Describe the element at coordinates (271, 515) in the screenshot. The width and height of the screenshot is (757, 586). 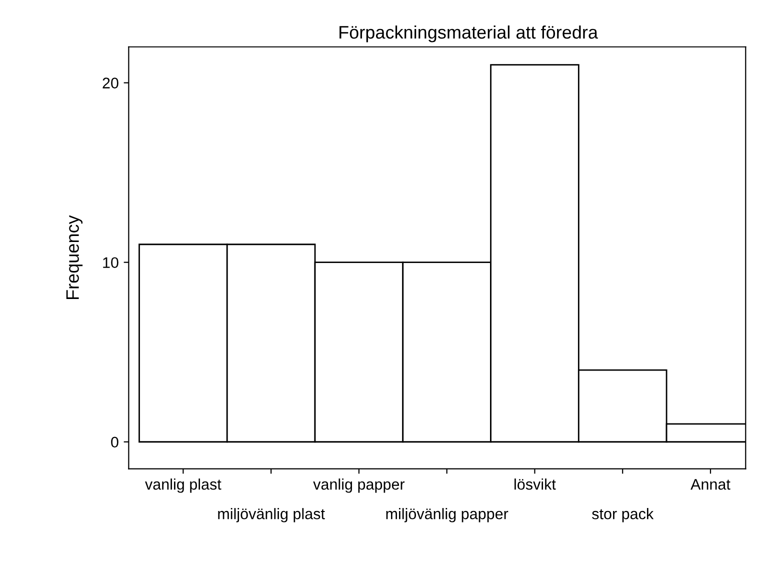
I see `x-tick-label: miljövänlig plast` at that location.